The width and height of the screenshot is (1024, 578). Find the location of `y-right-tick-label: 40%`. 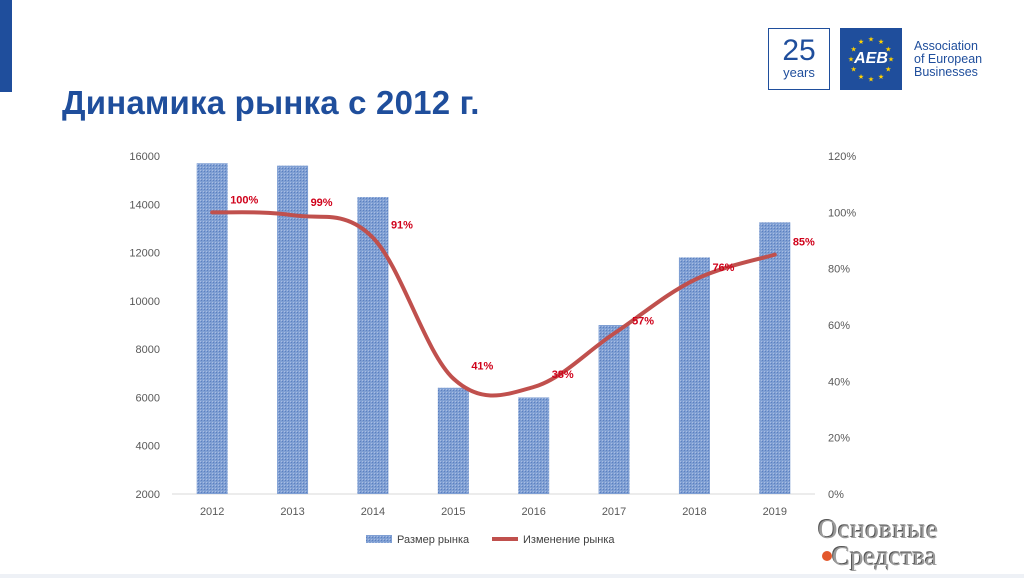

y-right-tick-label: 40% is located at coordinates (839, 382).